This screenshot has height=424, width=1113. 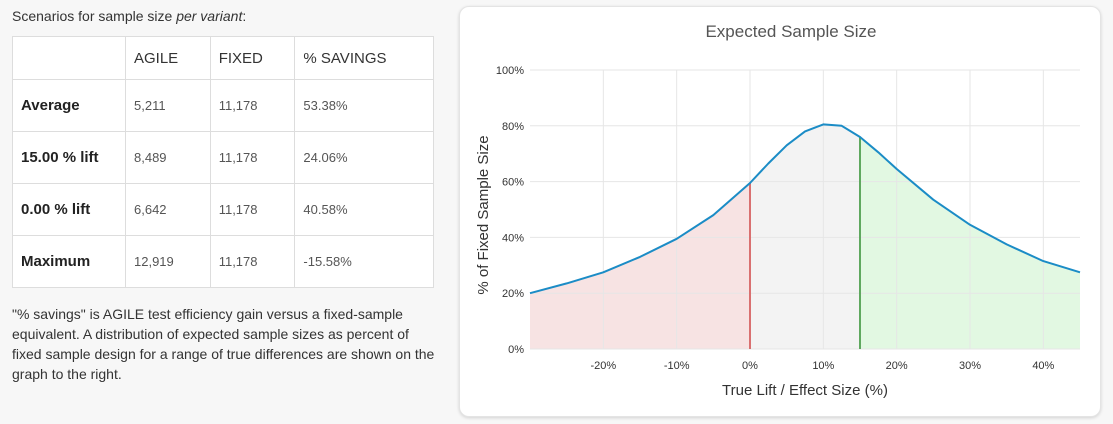 I want to click on y-tick-label: 40%, so click(x=513, y=238).